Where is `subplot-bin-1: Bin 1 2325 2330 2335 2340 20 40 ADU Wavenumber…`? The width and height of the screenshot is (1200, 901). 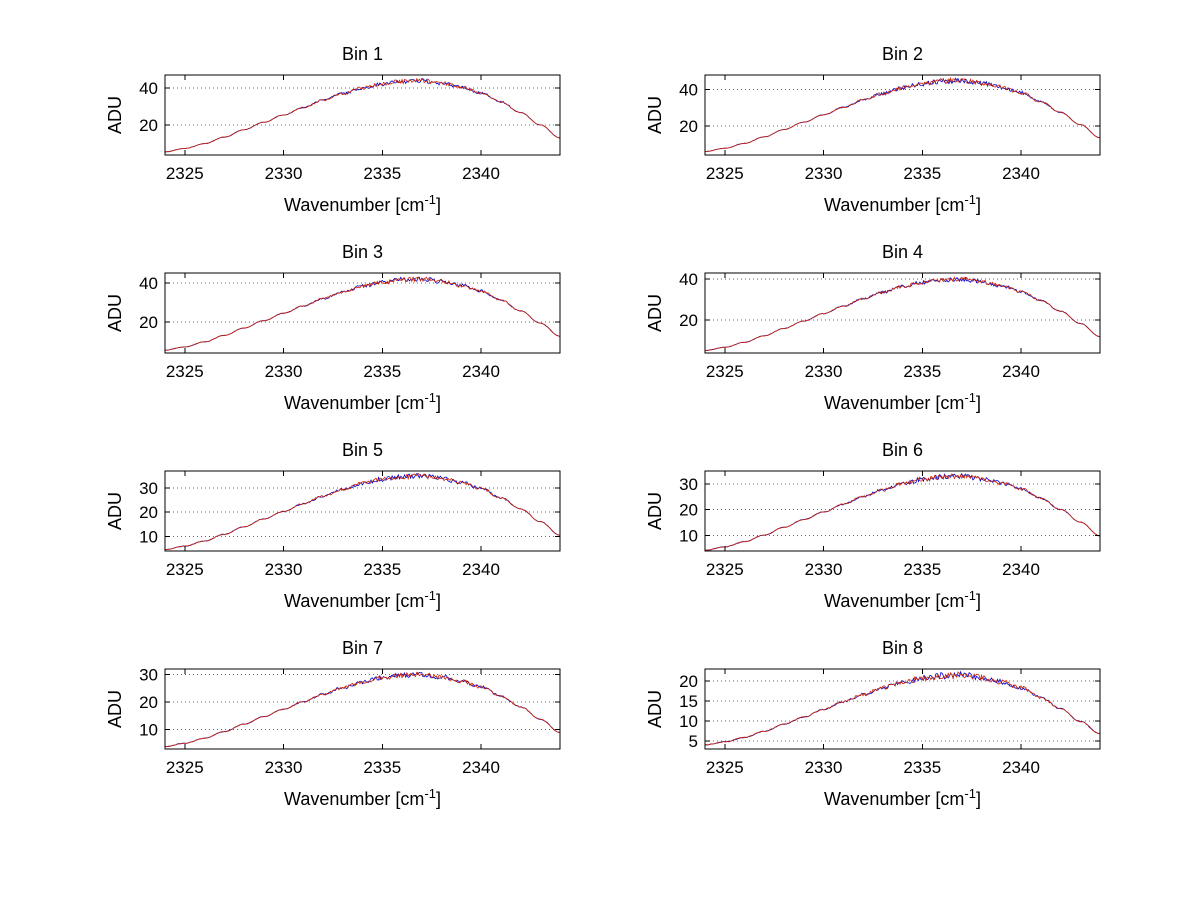
subplot-bin-1: Bin 1 2325 2330 2335 2340 20 40 ADU Wavenumber… is located at coordinates (330, 130).